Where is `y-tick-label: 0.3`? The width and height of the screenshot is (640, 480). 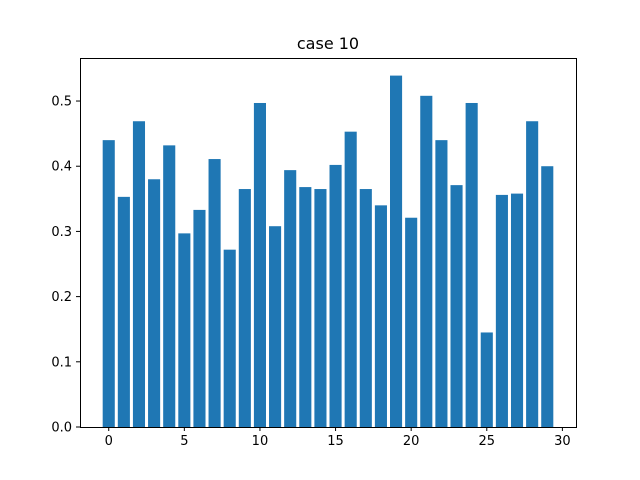 y-tick-label: 0.3 is located at coordinates (61, 232).